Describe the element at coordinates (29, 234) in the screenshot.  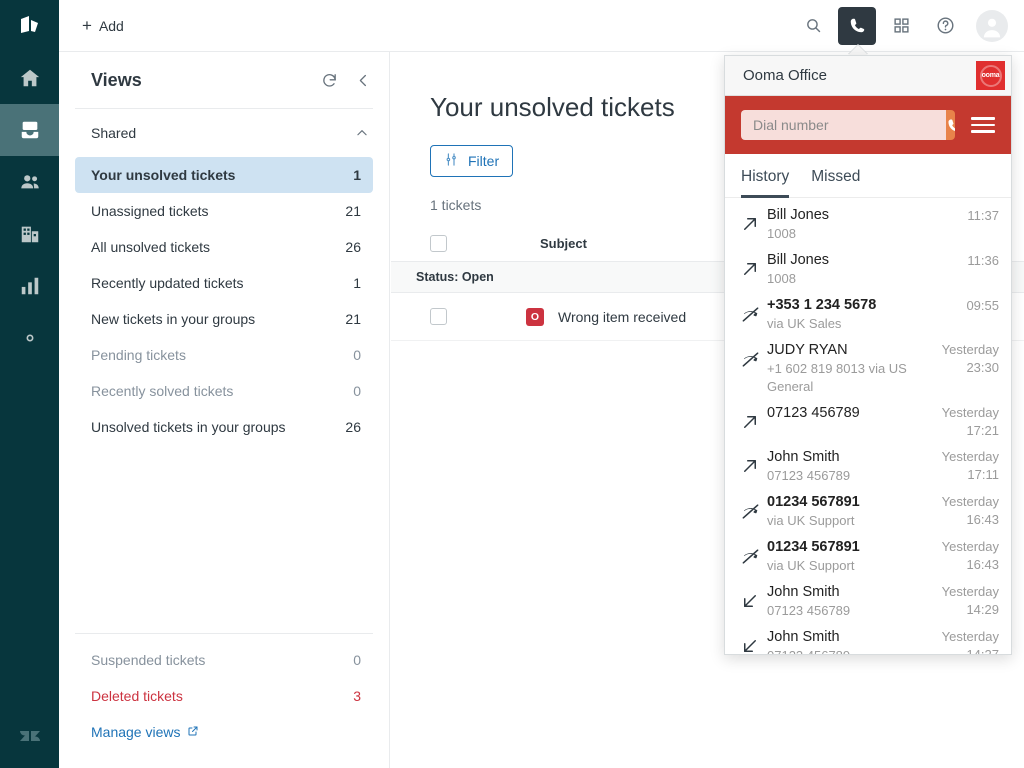
I see `rail-item-organizations` at that location.